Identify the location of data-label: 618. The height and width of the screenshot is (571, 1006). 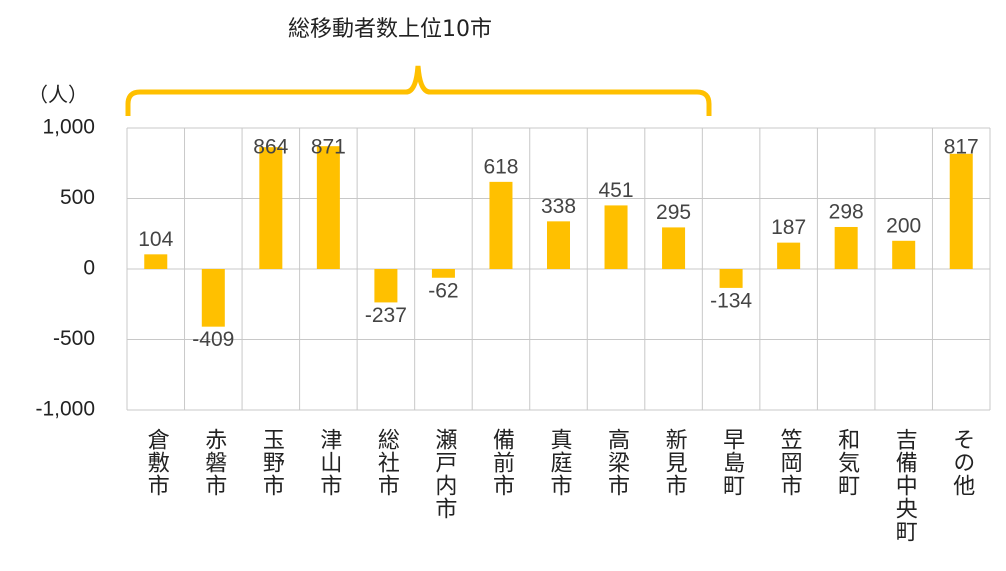
(500, 166).